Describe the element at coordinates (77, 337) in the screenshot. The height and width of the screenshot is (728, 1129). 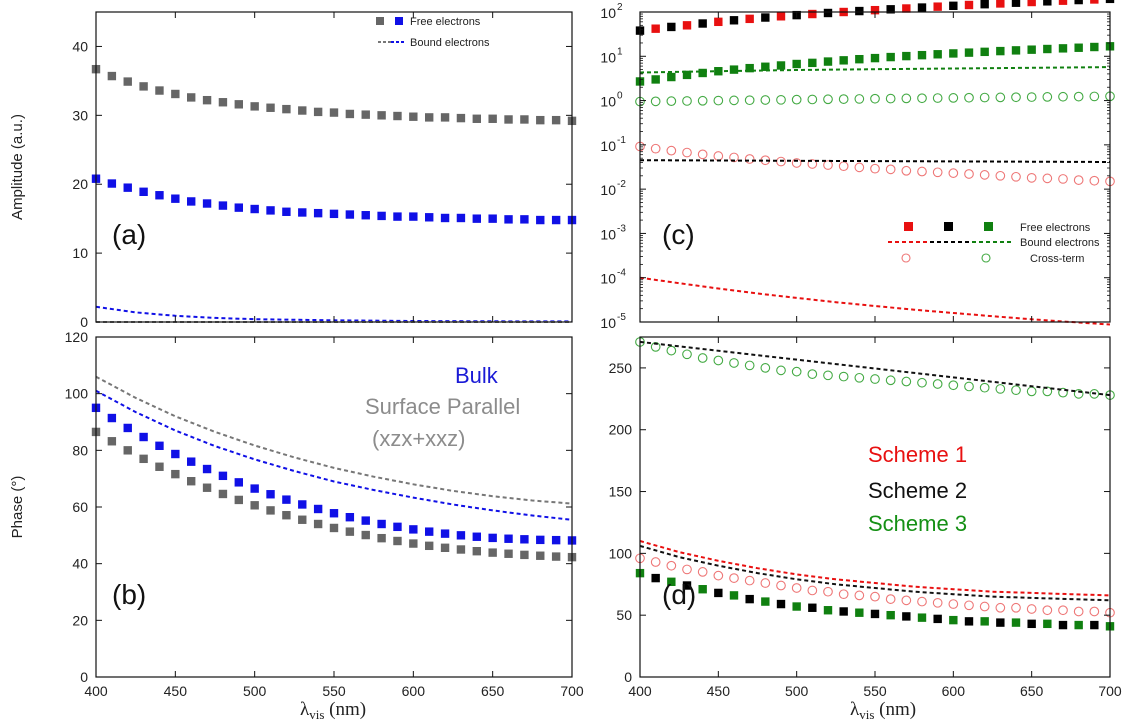
I see `y-tick-label: 120` at that location.